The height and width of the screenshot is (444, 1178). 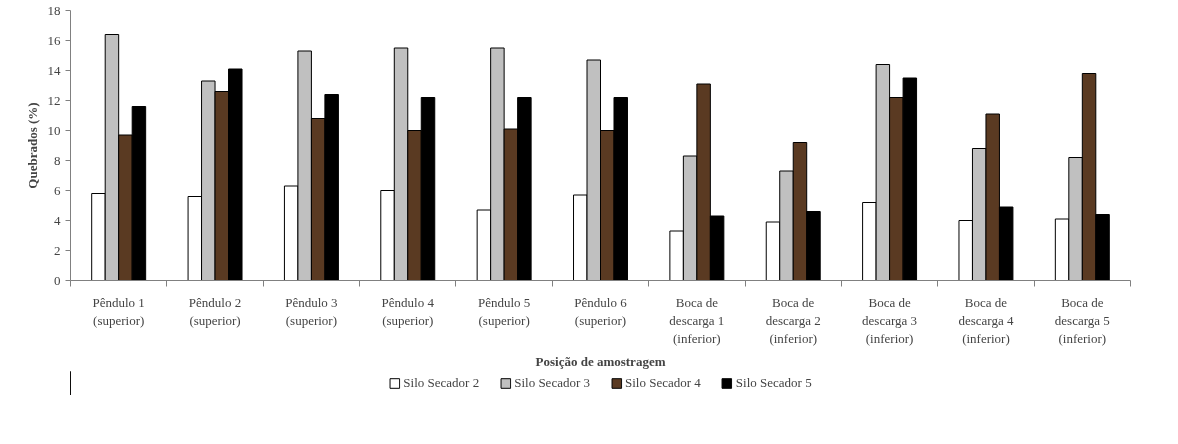 I want to click on legend-label: Silo Secador 4, so click(x=663, y=383).